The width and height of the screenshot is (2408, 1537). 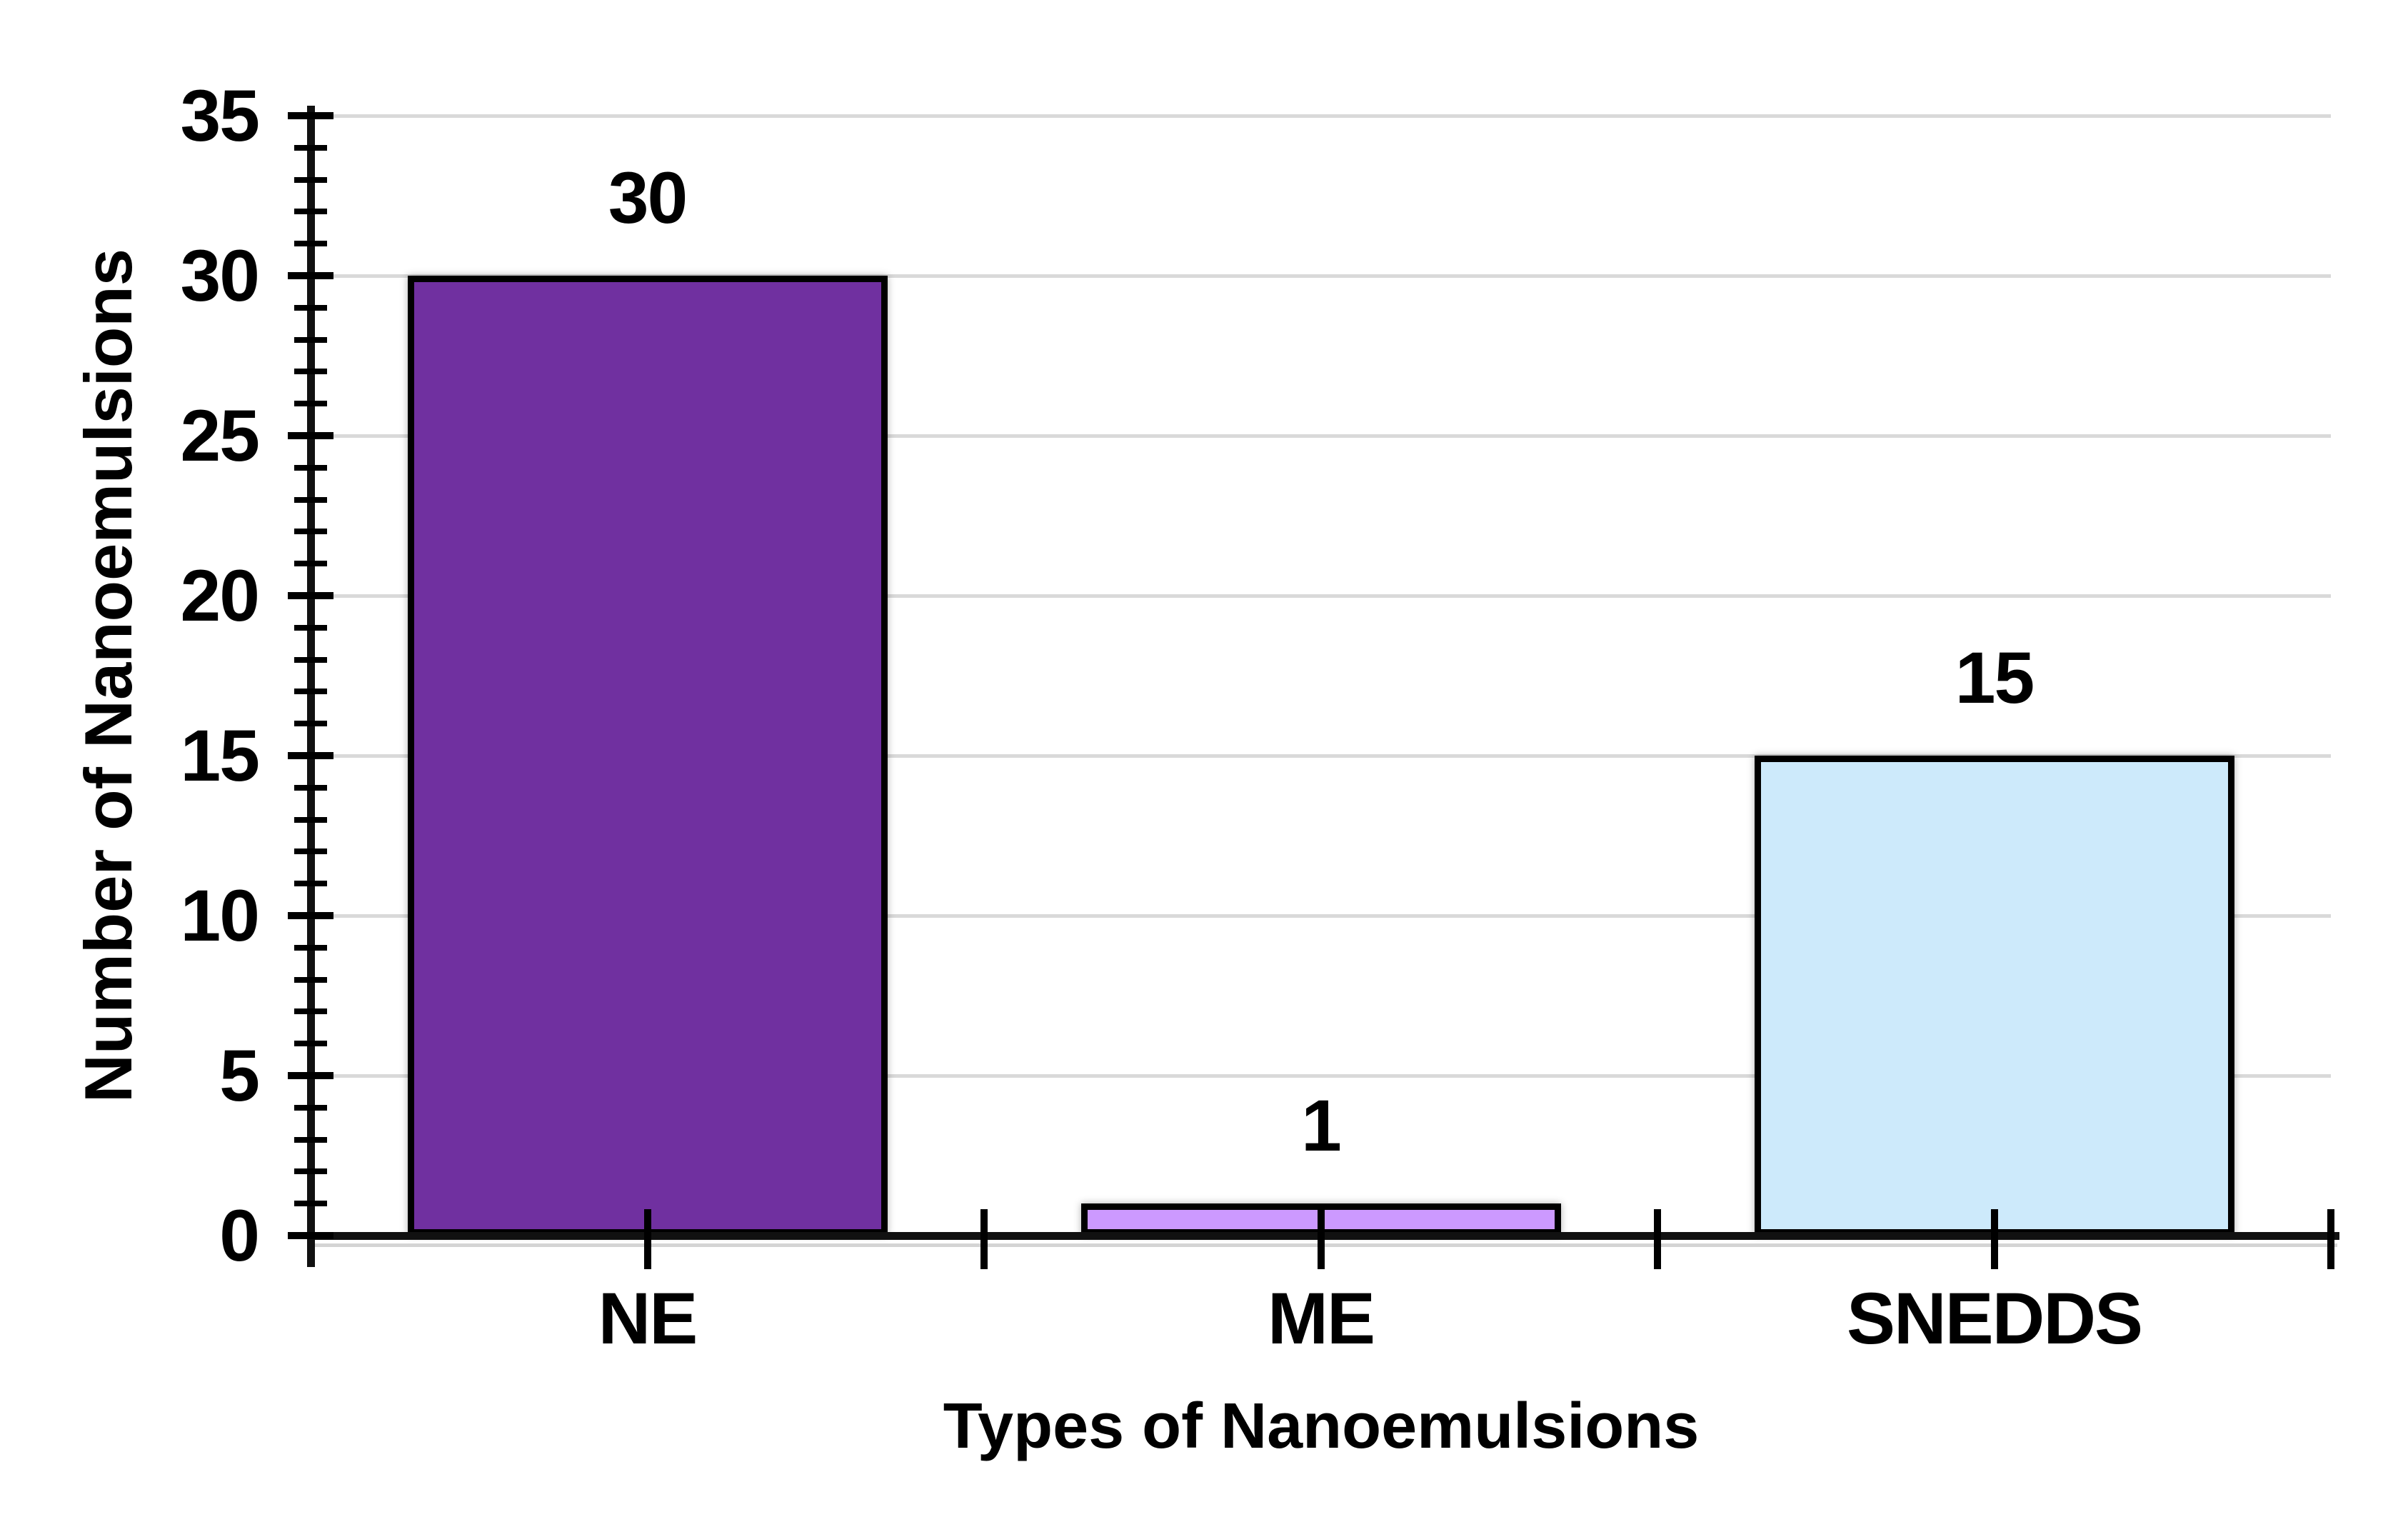 I want to click on bar-ne, so click(x=647, y=756).